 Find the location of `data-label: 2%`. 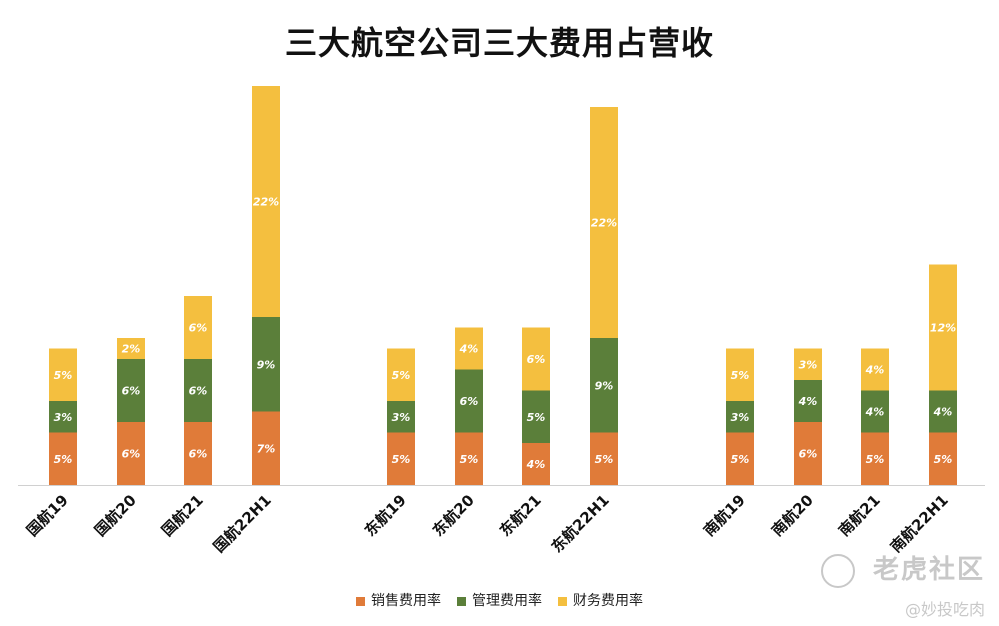

data-label: 2% is located at coordinates (131, 349).